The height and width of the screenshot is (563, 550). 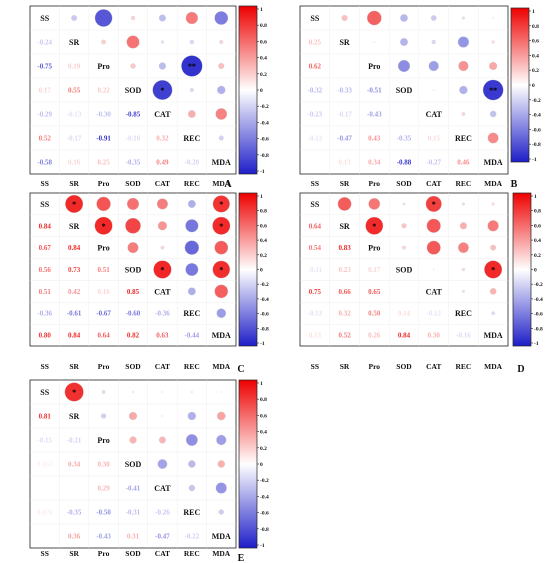 I want to click on coefficient-label: -0.29, so click(x=44, y=115).